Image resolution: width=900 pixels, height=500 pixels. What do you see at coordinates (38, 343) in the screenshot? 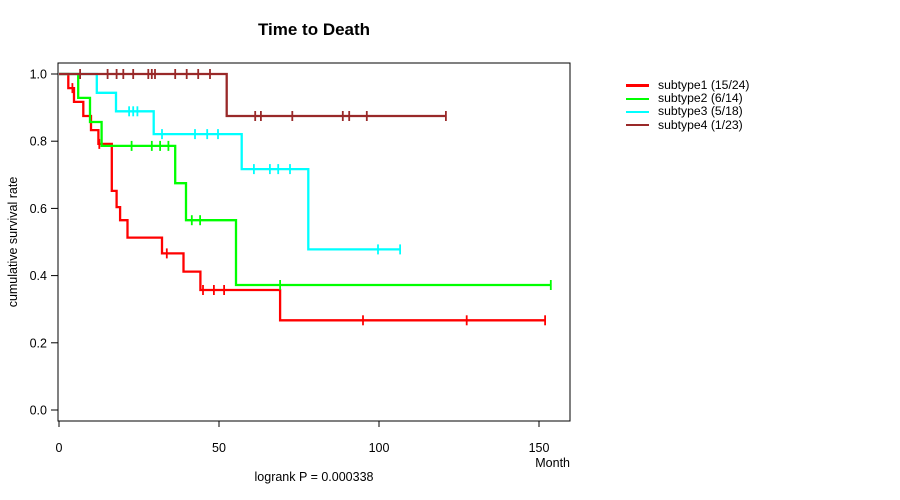
I see `y-tick-label: 0.2` at bounding box center [38, 343].